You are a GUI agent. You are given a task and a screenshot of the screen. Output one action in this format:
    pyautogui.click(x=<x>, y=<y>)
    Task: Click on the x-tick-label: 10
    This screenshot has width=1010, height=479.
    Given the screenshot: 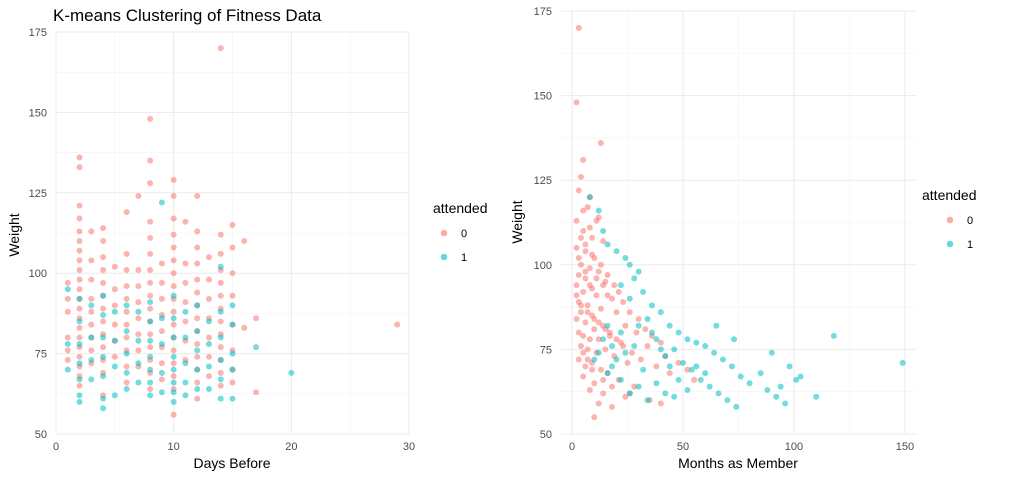 What is the action you would take?
    pyautogui.click(x=174, y=447)
    